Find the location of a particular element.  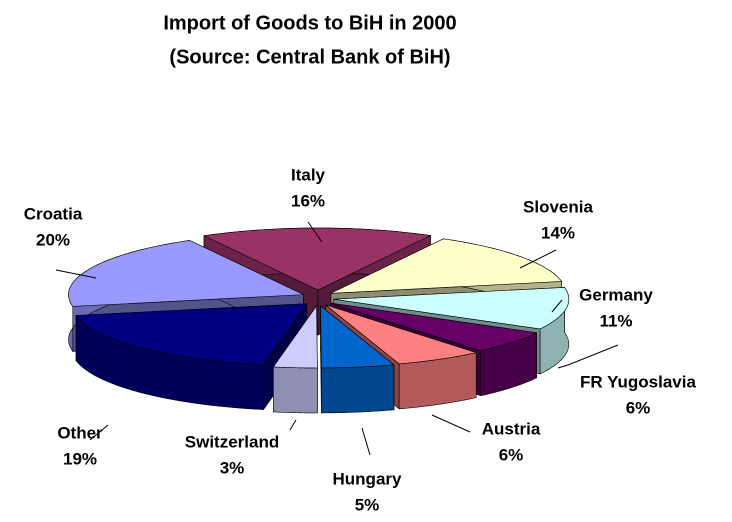

slice-label: Italy is located at coordinates (308, 174).